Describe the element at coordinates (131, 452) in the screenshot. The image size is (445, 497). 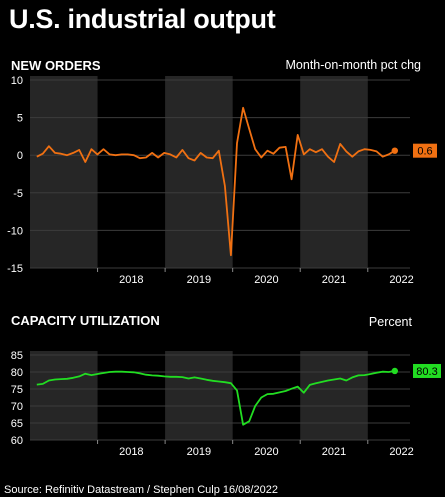
I see `capacity-xtick-label: 2018` at that location.